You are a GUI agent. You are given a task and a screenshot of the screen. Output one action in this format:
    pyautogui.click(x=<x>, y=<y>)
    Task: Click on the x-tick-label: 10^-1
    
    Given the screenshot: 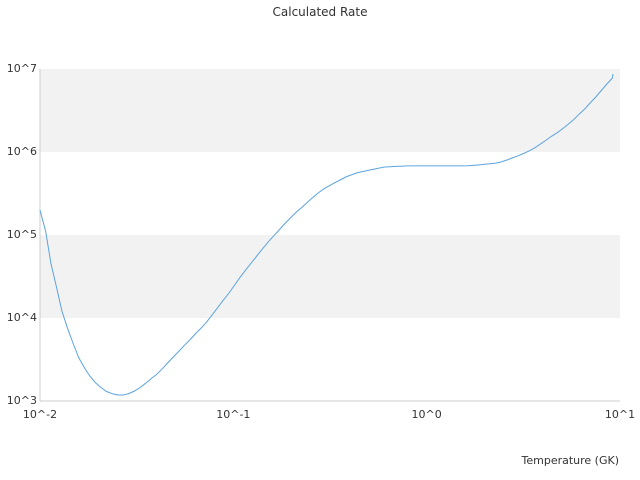 What is the action you would take?
    pyautogui.click(x=233, y=414)
    